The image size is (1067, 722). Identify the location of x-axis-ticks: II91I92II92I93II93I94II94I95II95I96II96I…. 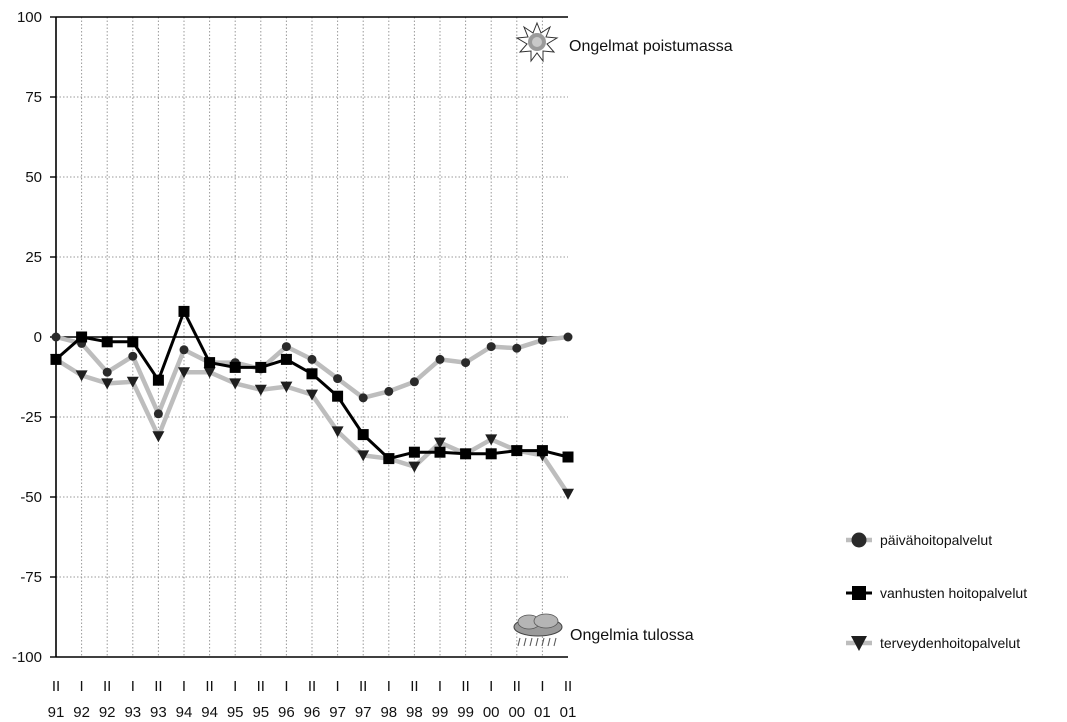
(312, 699).